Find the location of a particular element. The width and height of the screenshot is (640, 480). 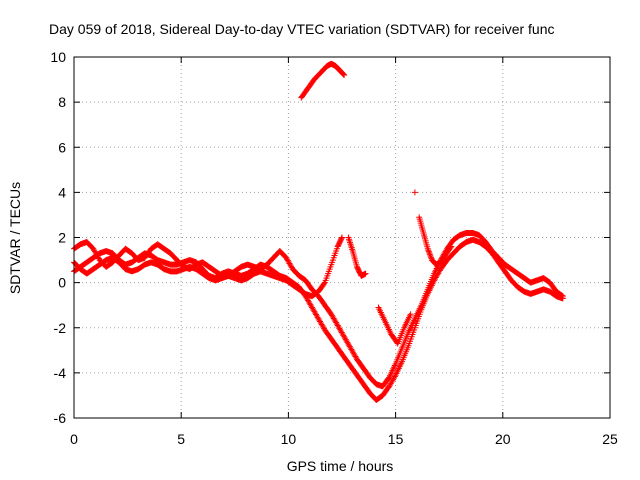

y-tick-label: 2 is located at coordinates (62, 238).